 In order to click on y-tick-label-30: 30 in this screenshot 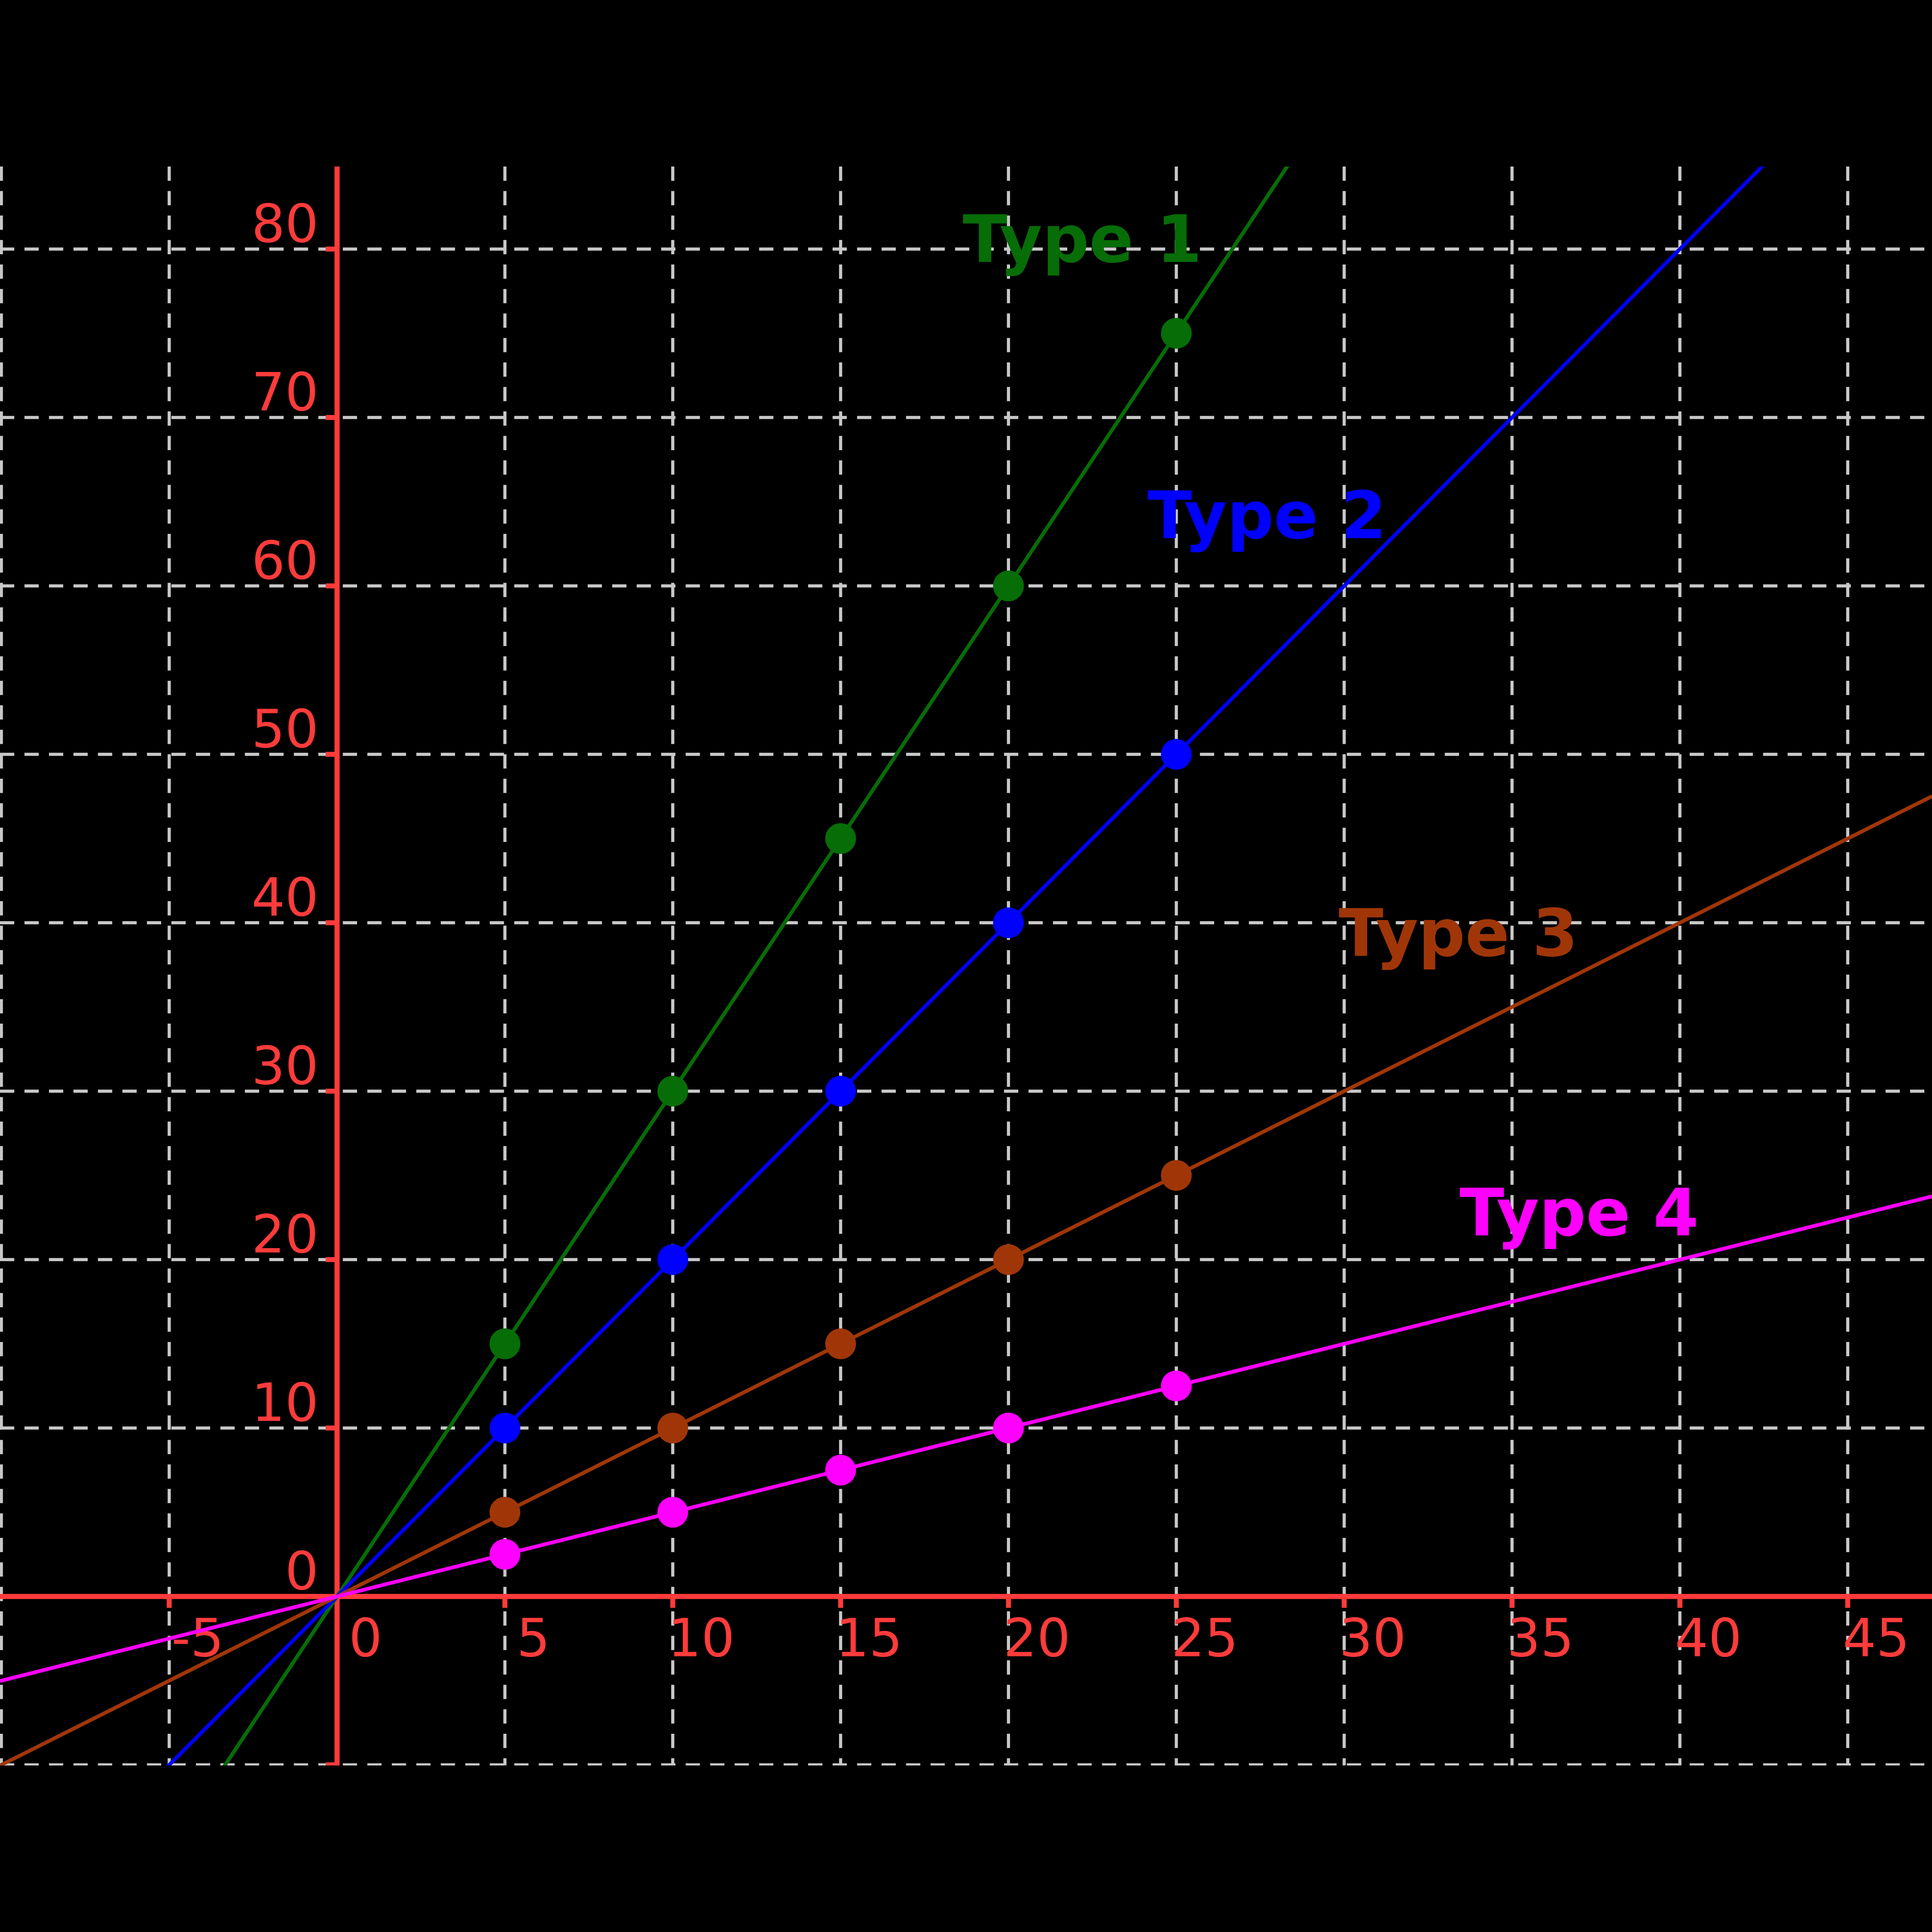, I will do `click(285, 1066)`.